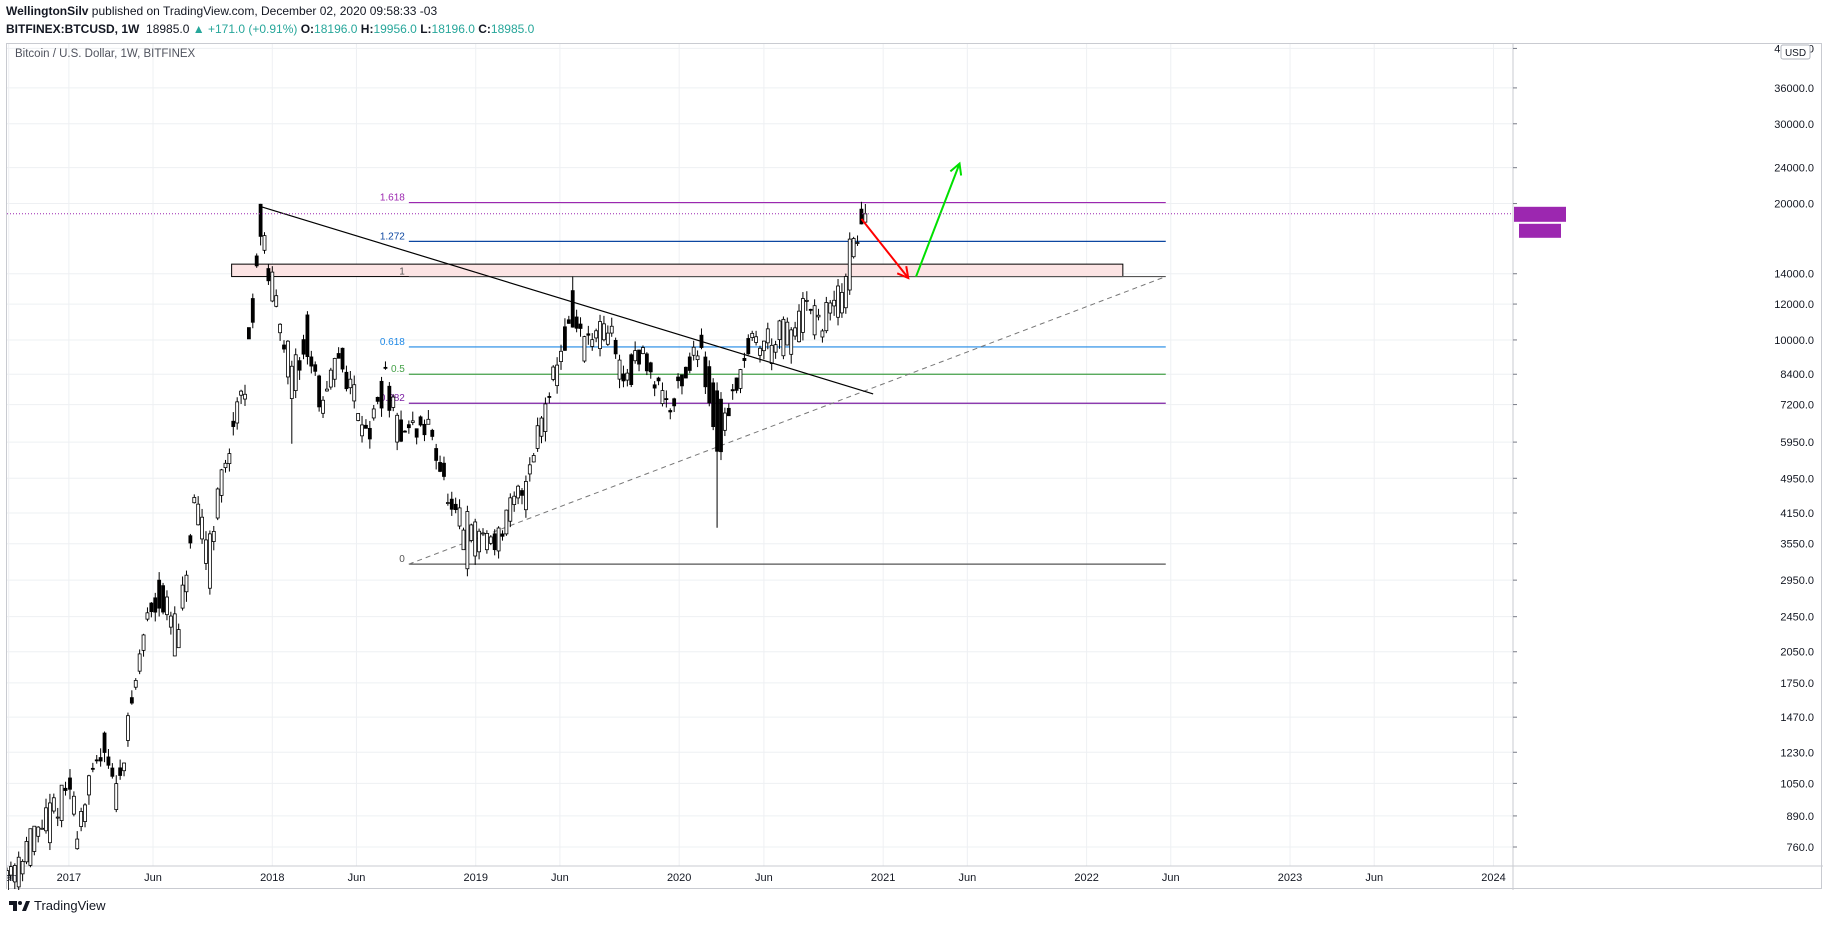  I want to click on footer-brand: TradingView, so click(57, 905).